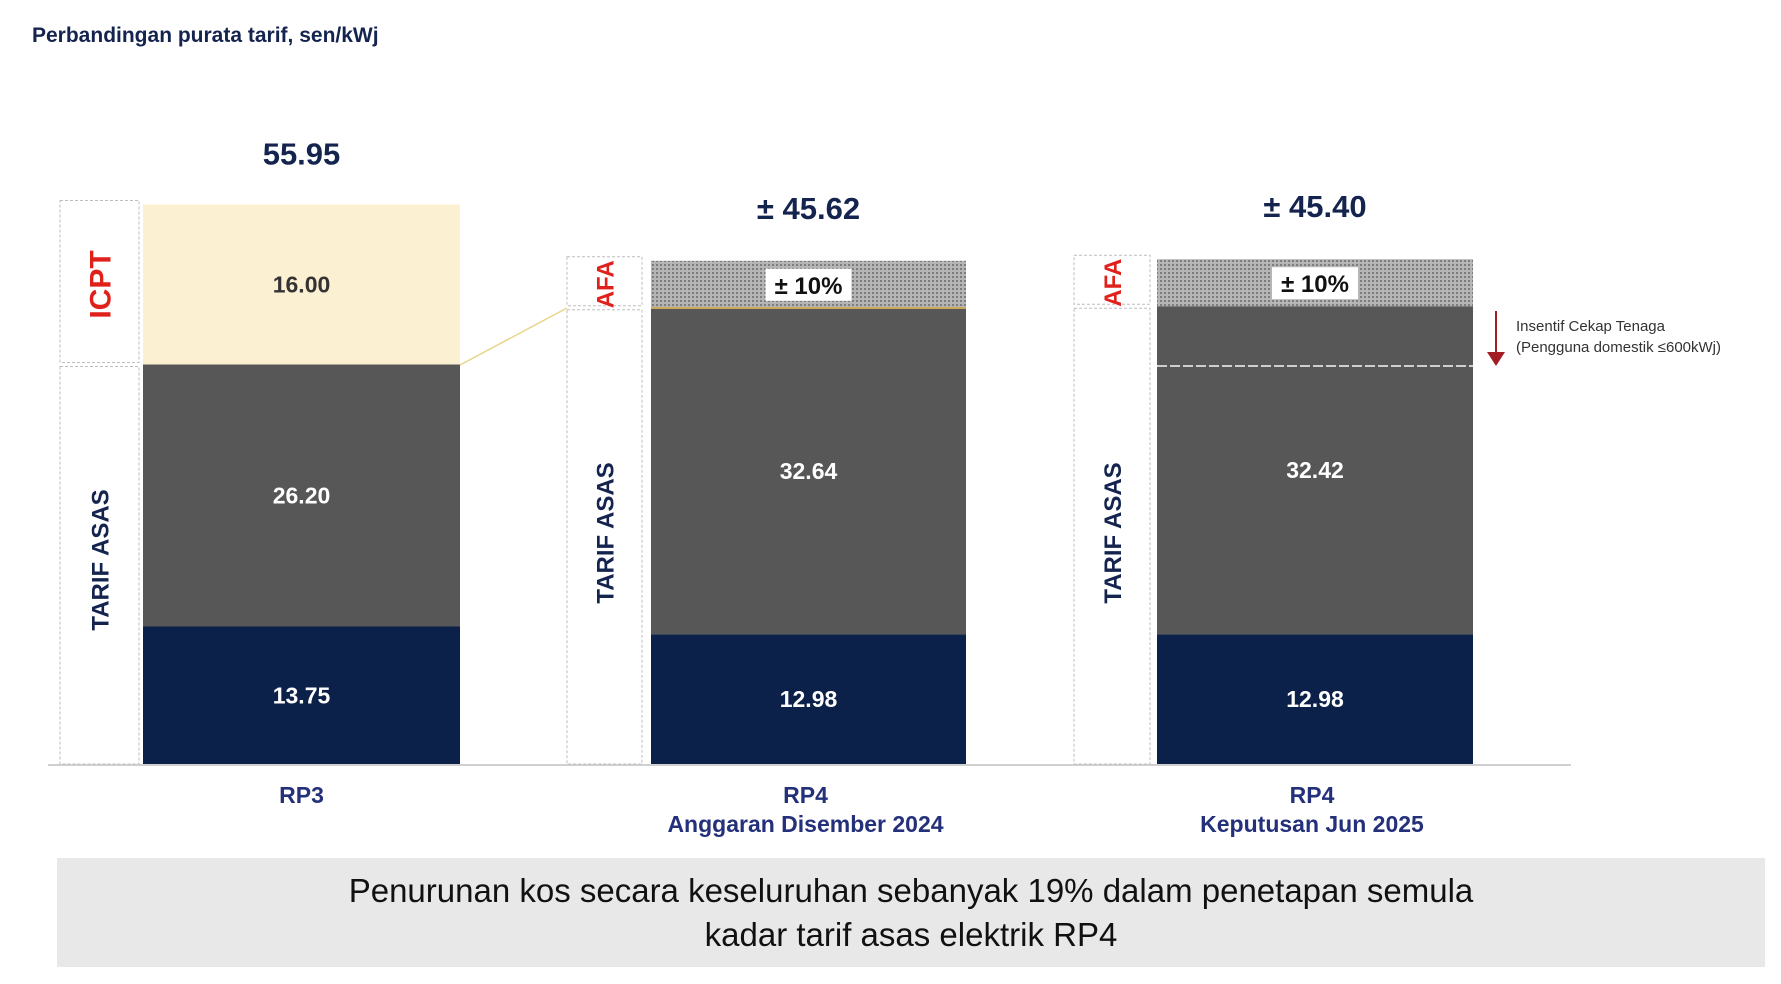 The image size is (1781, 984). Describe the element at coordinates (808, 208) in the screenshot. I see `bar-total-label: ± 45.62` at that location.